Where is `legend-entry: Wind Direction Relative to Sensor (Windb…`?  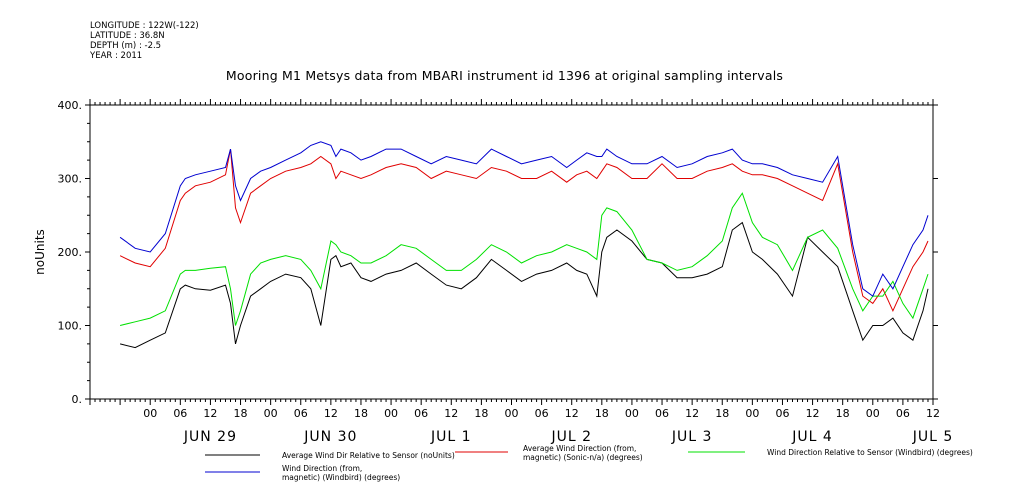
legend-entry: Wind Direction Relative to Sensor (Windb… is located at coordinates (870, 452).